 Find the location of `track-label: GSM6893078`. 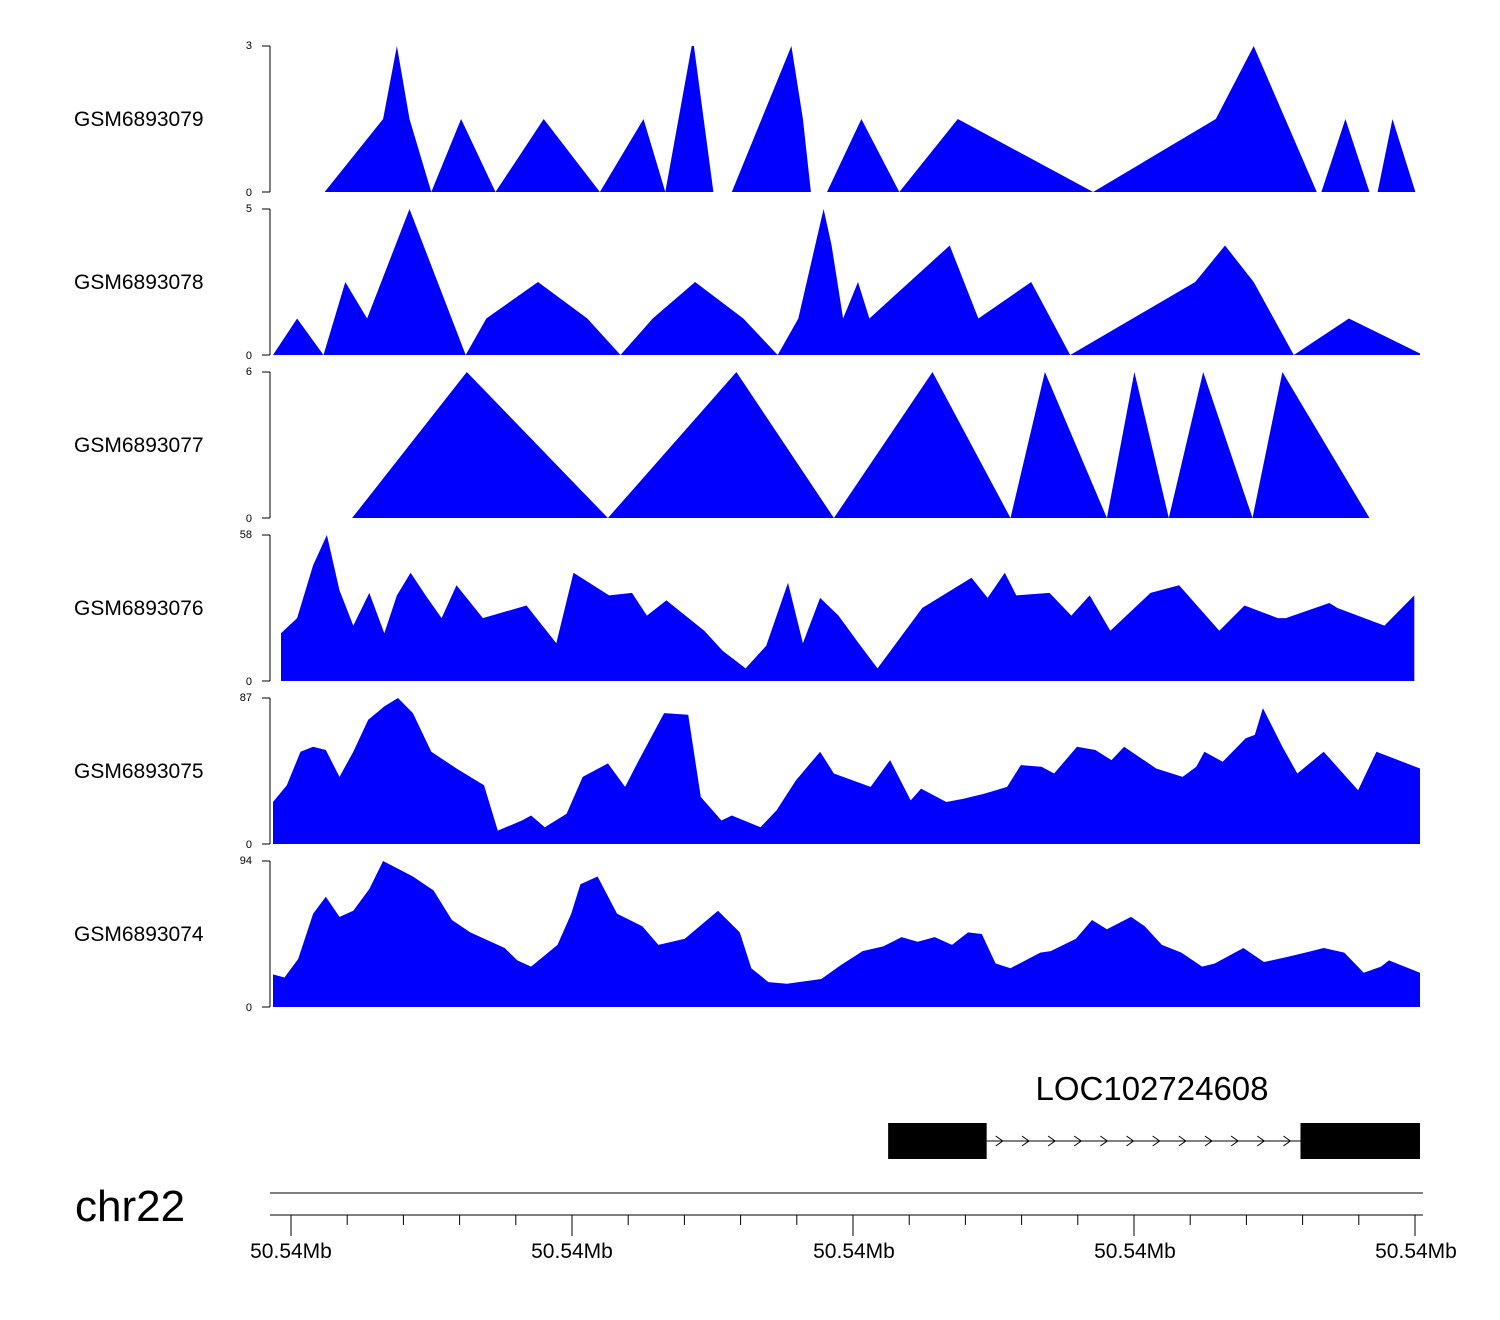

track-label: GSM6893078 is located at coordinates (139, 282).